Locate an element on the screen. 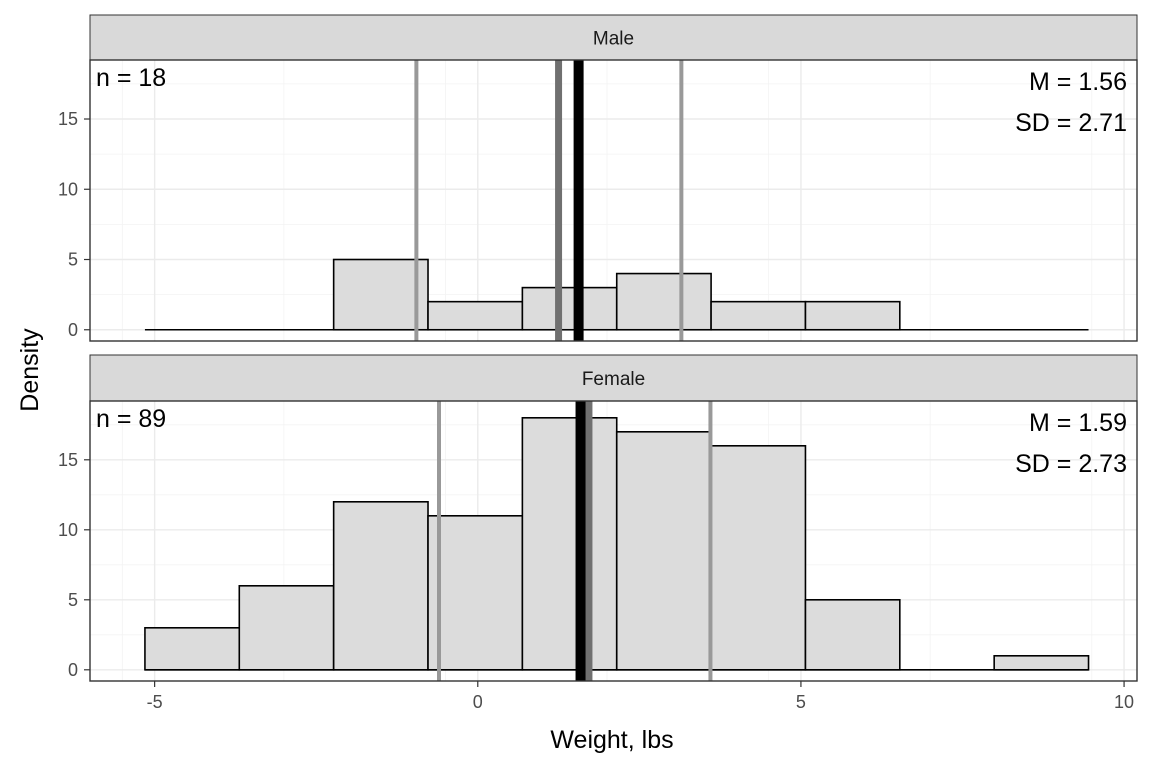 This screenshot has height=768, width=1152. x-tick-label: 5 is located at coordinates (801, 702).